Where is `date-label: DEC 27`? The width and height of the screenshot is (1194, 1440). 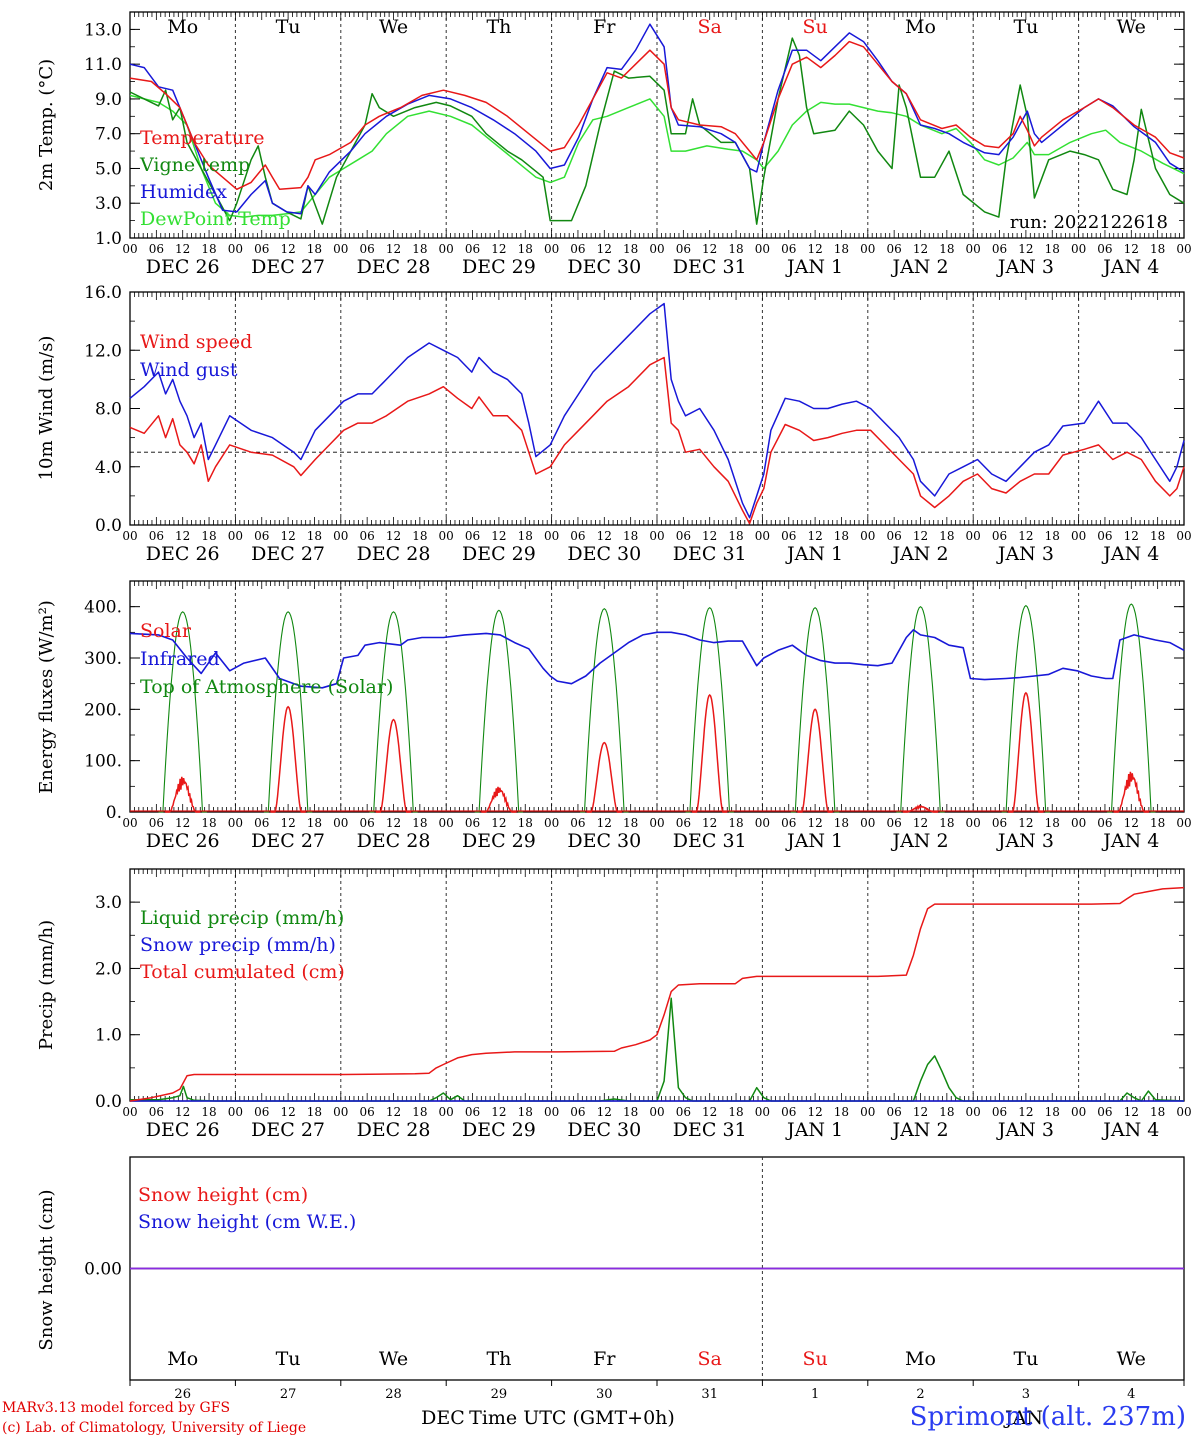 date-label: DEC 27 is located at coordinates (288, 1130).